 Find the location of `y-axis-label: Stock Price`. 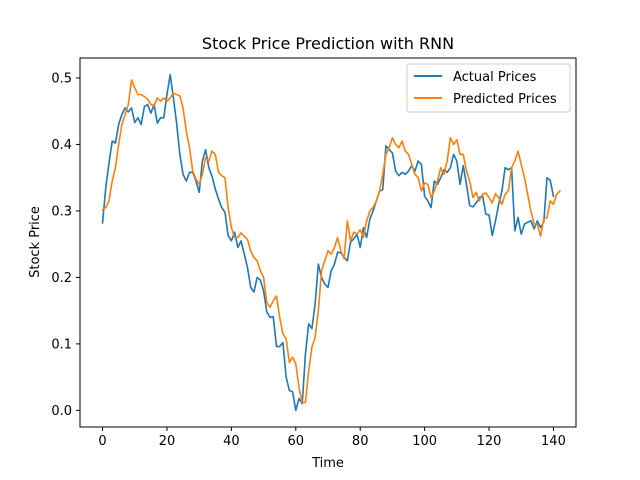

y-axis-label: Stock Price is located at coordinates (35, 242).